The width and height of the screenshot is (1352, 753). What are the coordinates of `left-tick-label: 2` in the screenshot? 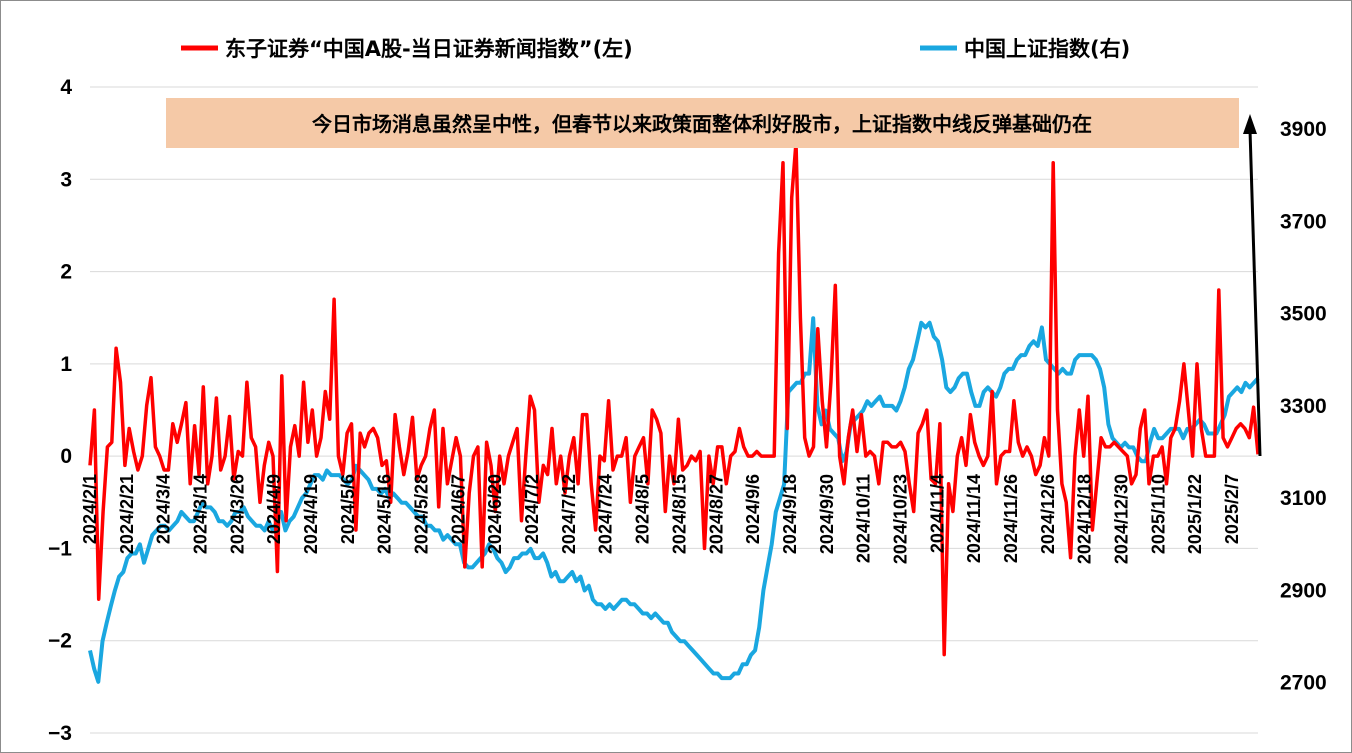 It's located at (66, 272).